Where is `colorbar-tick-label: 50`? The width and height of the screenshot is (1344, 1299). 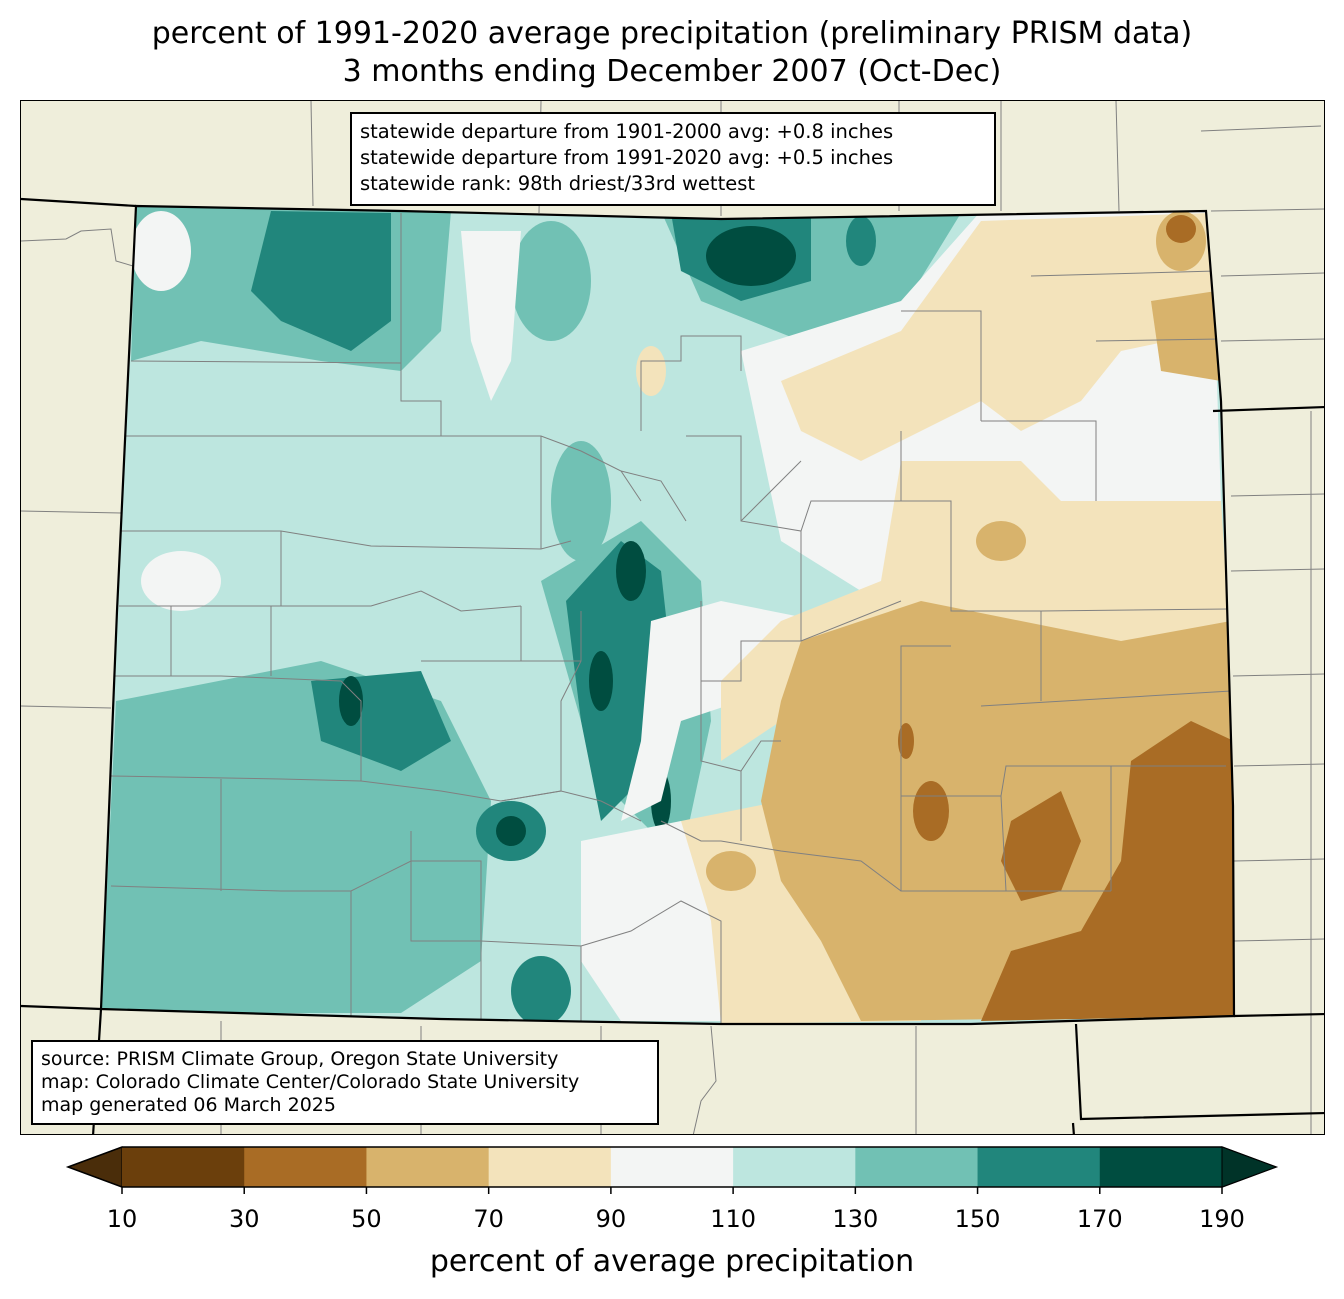
colorbar-tick-label: 50 is located at coordinates (366, 1219).